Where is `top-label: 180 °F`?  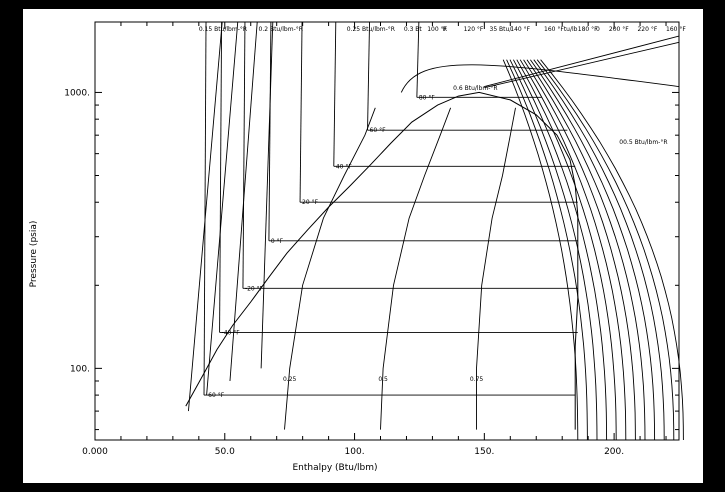
top-label: 180 °F is located at coordinates (588, 29).